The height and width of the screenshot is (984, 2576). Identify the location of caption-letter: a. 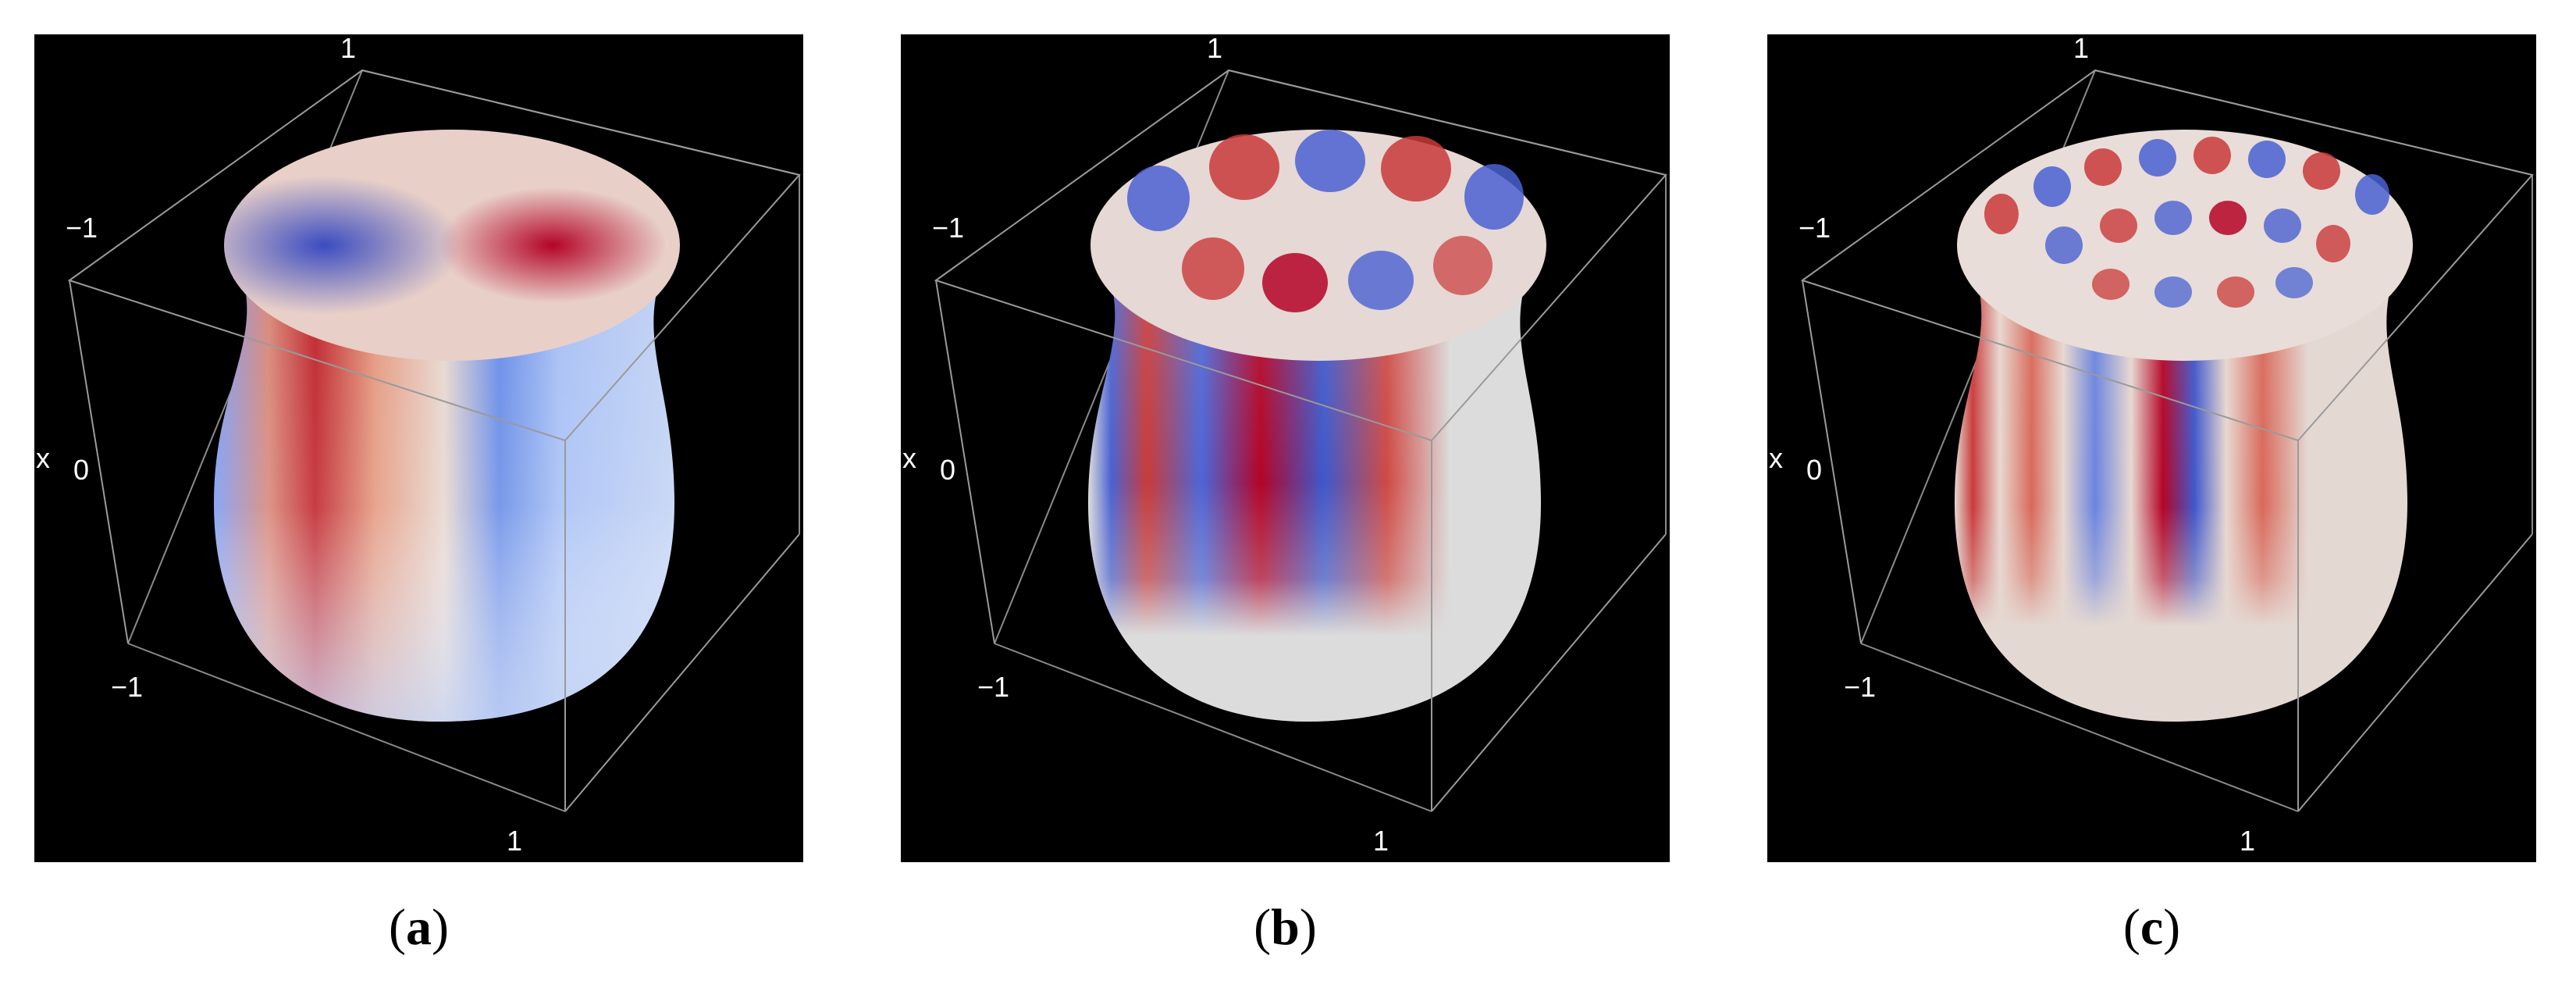
(419, 928).